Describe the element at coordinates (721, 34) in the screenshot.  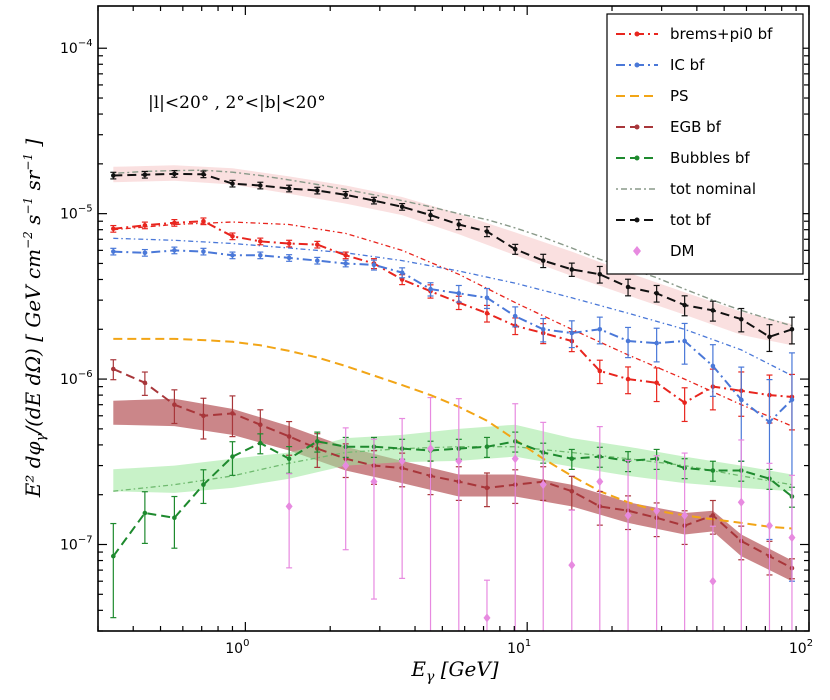
I see `legend-label-0: brems+pi0 bf` at that location.